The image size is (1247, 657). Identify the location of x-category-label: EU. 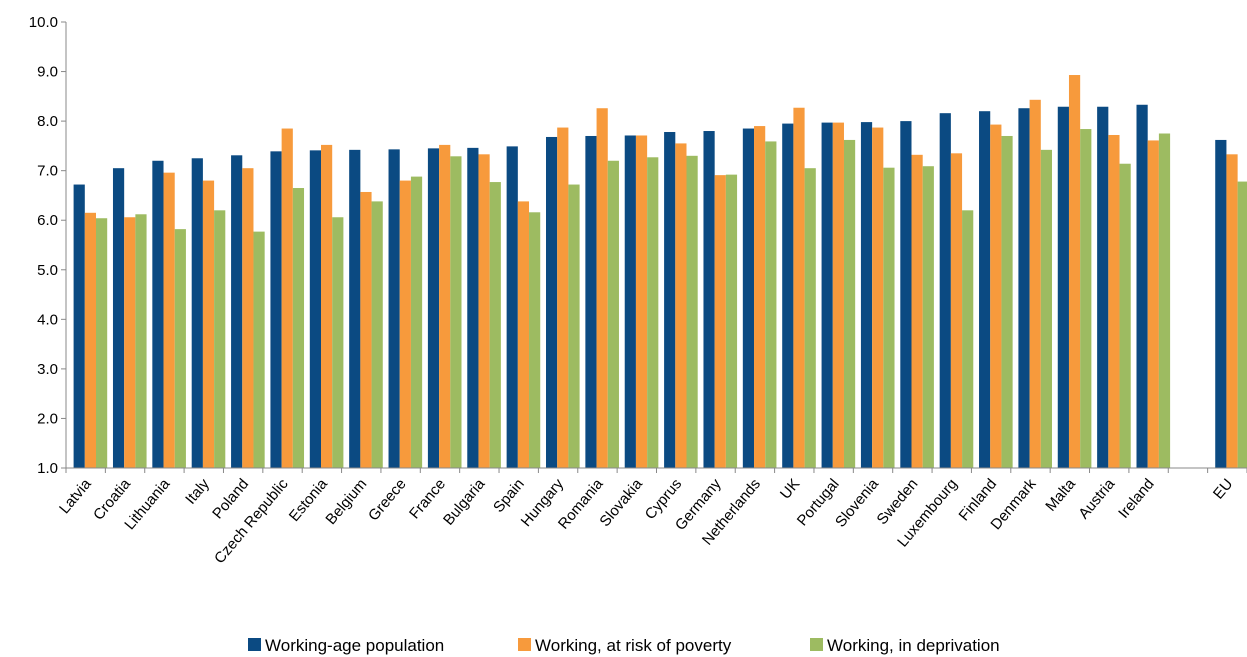
(1223, 489).